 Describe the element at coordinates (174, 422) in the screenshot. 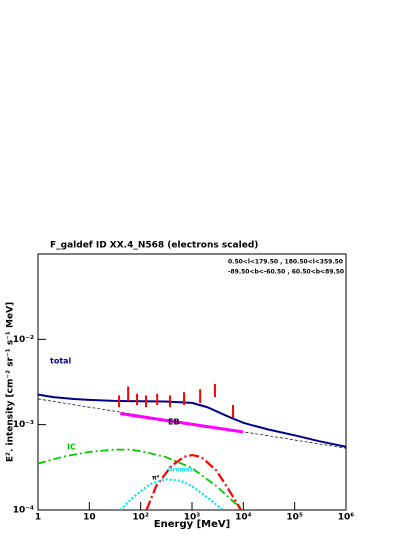

I see `series-label: EB` at that location.